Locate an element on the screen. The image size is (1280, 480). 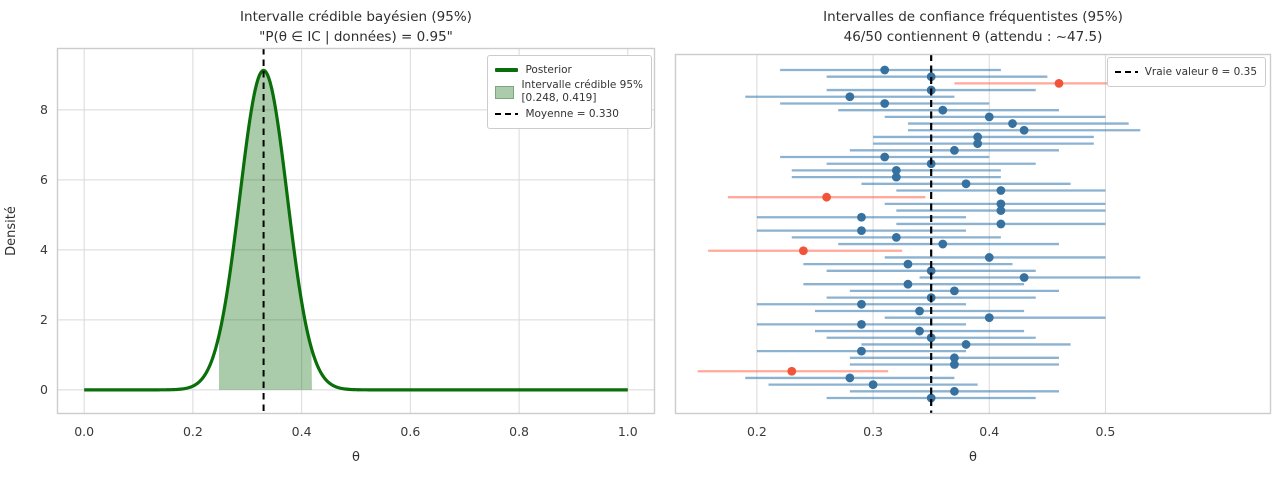
legend-item-true-value: Vraie valeur θ = 0.35 is located at coordinates (1185, 72).